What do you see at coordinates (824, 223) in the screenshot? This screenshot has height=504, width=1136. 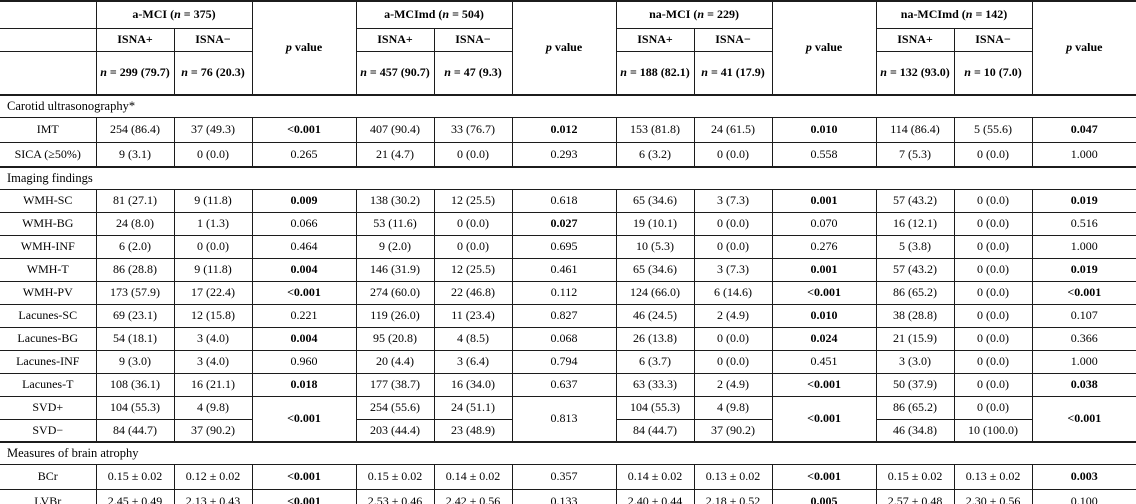 I see `p-value-cell: 0.070` at bounding box center [824, 223].